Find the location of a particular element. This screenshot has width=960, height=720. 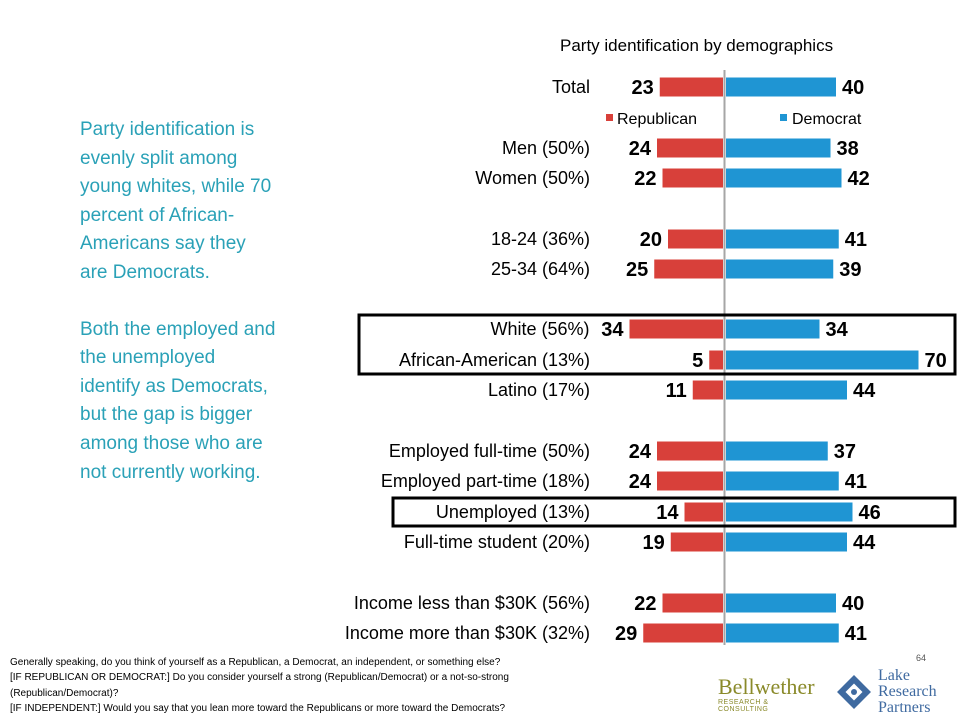

value-republican-latino-17: 11 is located at coordinates (676, 391).